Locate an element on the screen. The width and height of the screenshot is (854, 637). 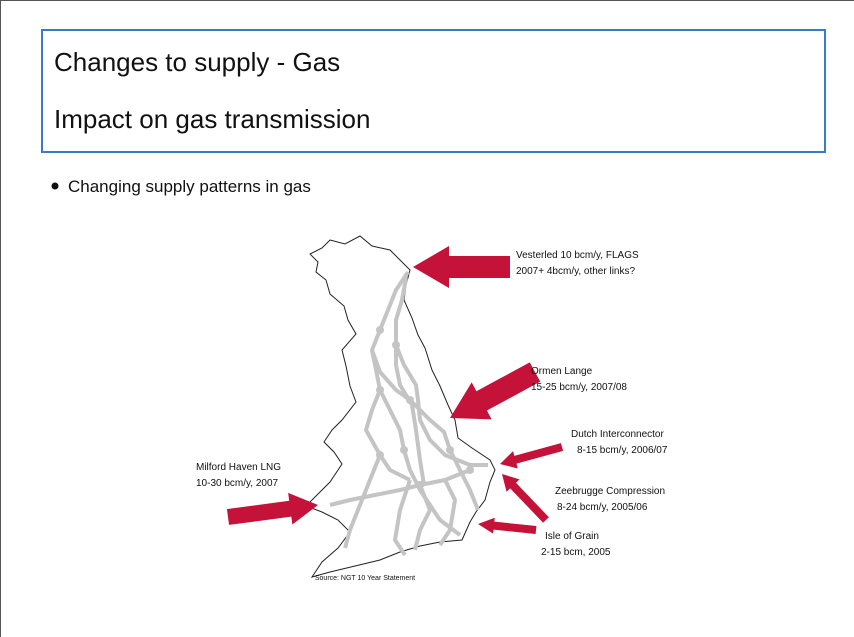
uk-map is located at coordinates (400, 406).